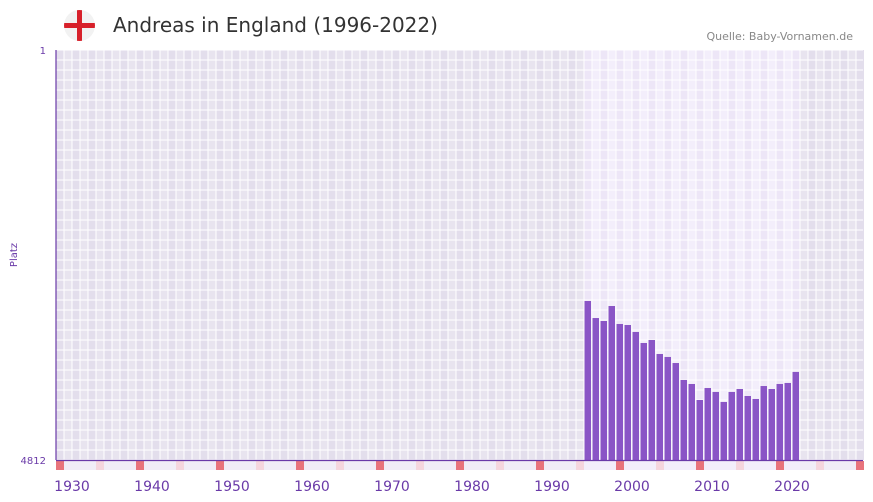 Image resolution: width=873 pixels, height=502 pixels. I want to click on bar-2021, so click(788, 421).